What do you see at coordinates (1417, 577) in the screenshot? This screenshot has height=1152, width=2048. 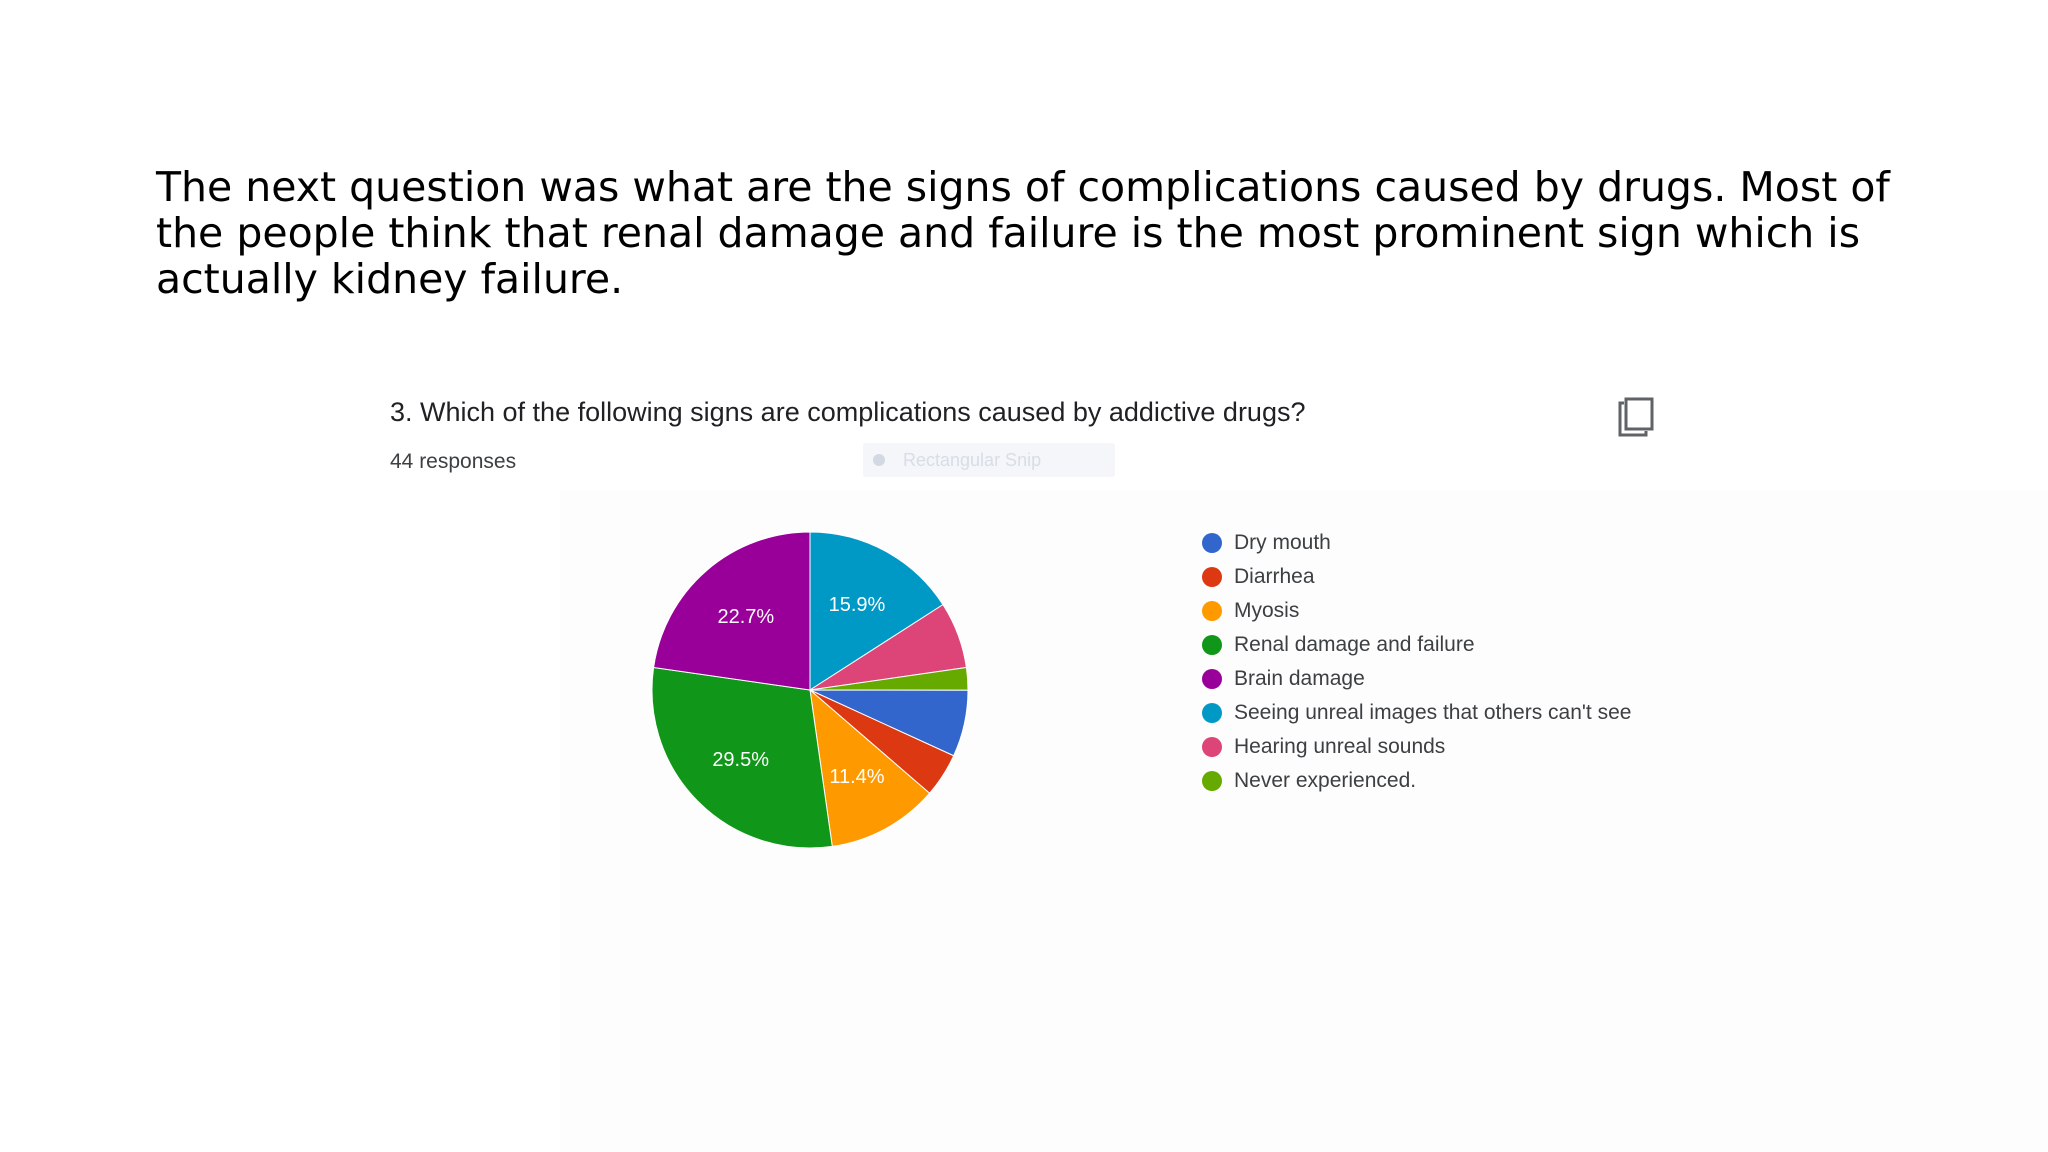 I see `legend-item-1: Diarrhea` at bounding box center [1417, 577].